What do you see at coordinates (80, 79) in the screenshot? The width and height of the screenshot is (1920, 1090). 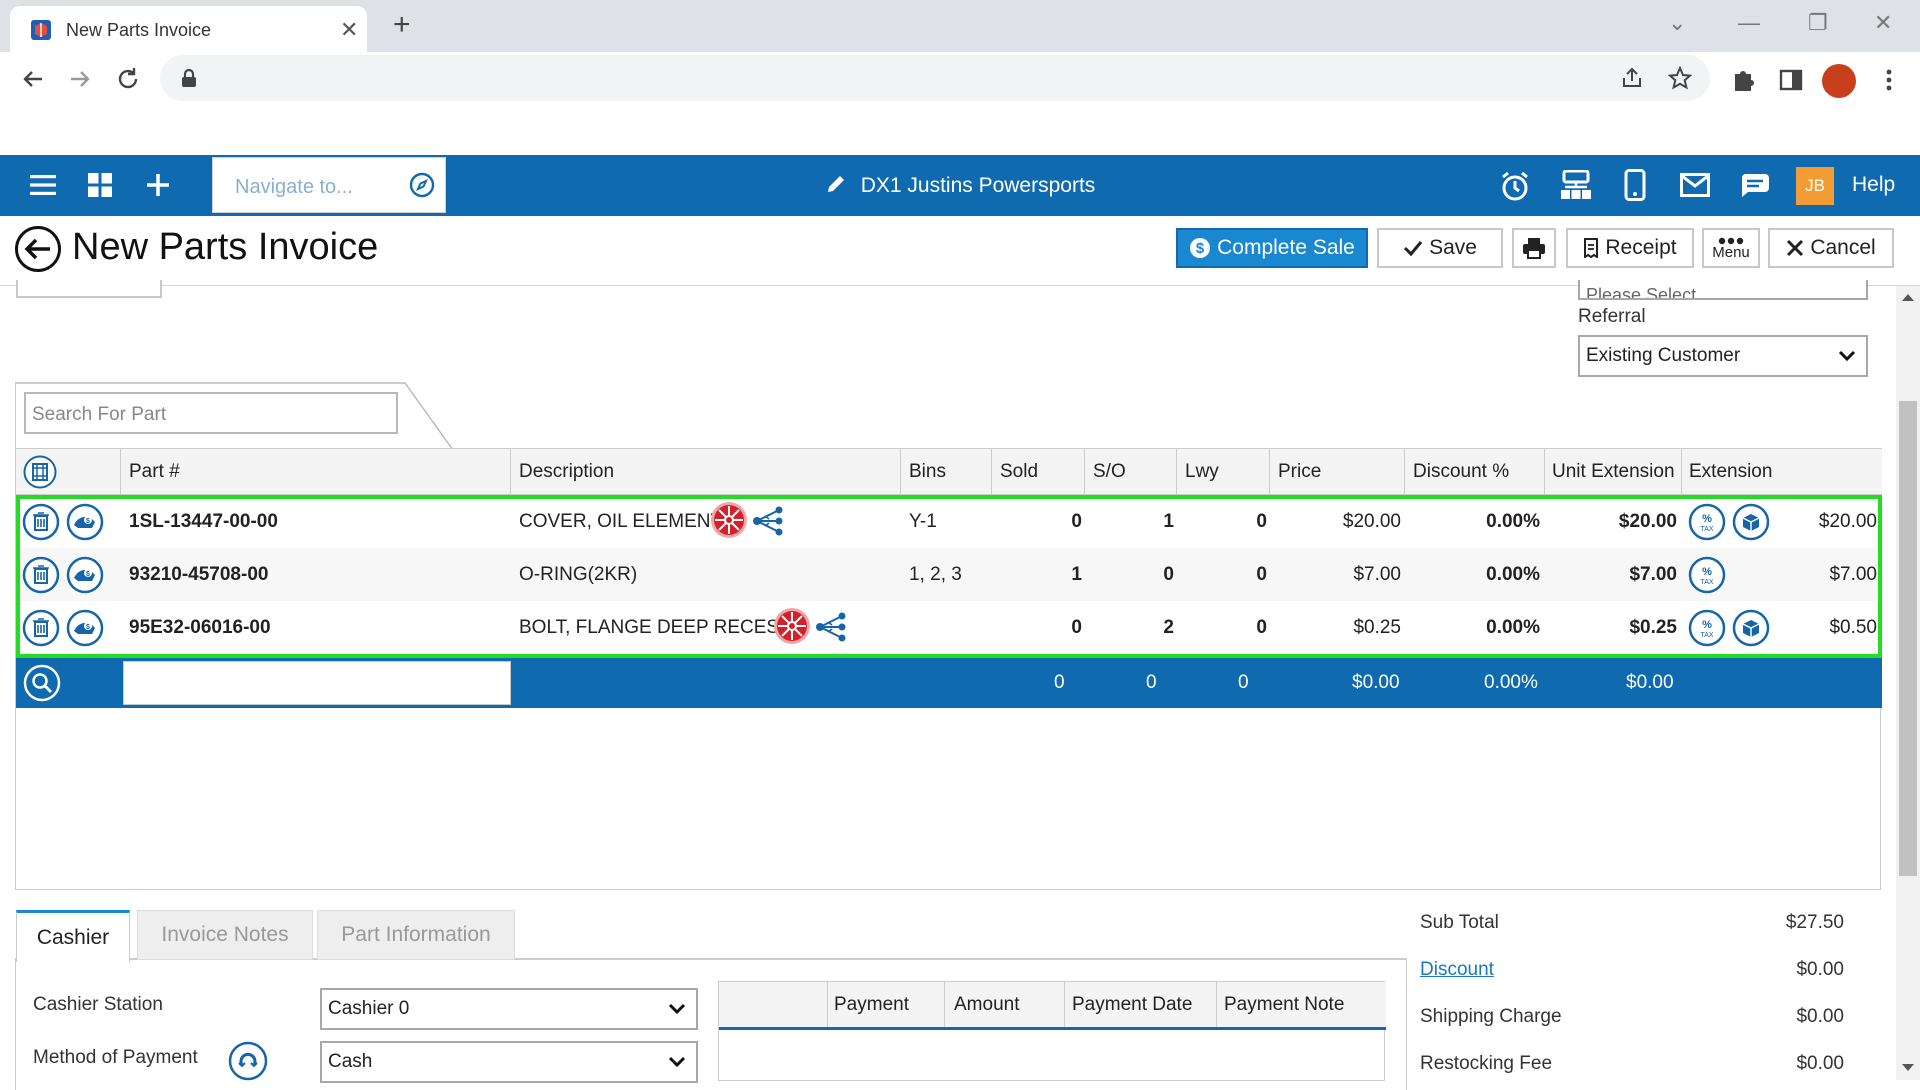 I see `forward-icon` at bounding box center [80, 79].